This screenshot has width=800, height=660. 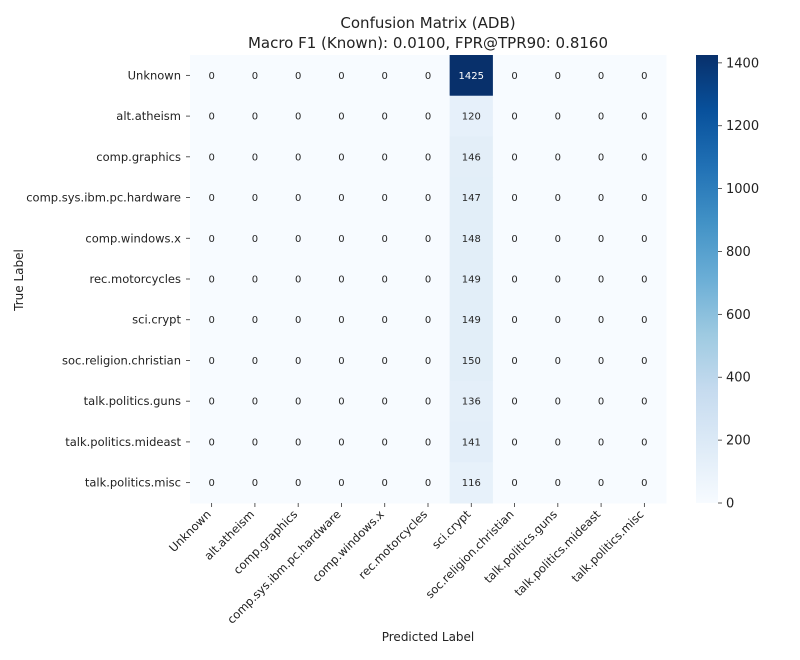 I want to click on chart-title: Confusion Matrix (ADB), so click(x=427, y=23).